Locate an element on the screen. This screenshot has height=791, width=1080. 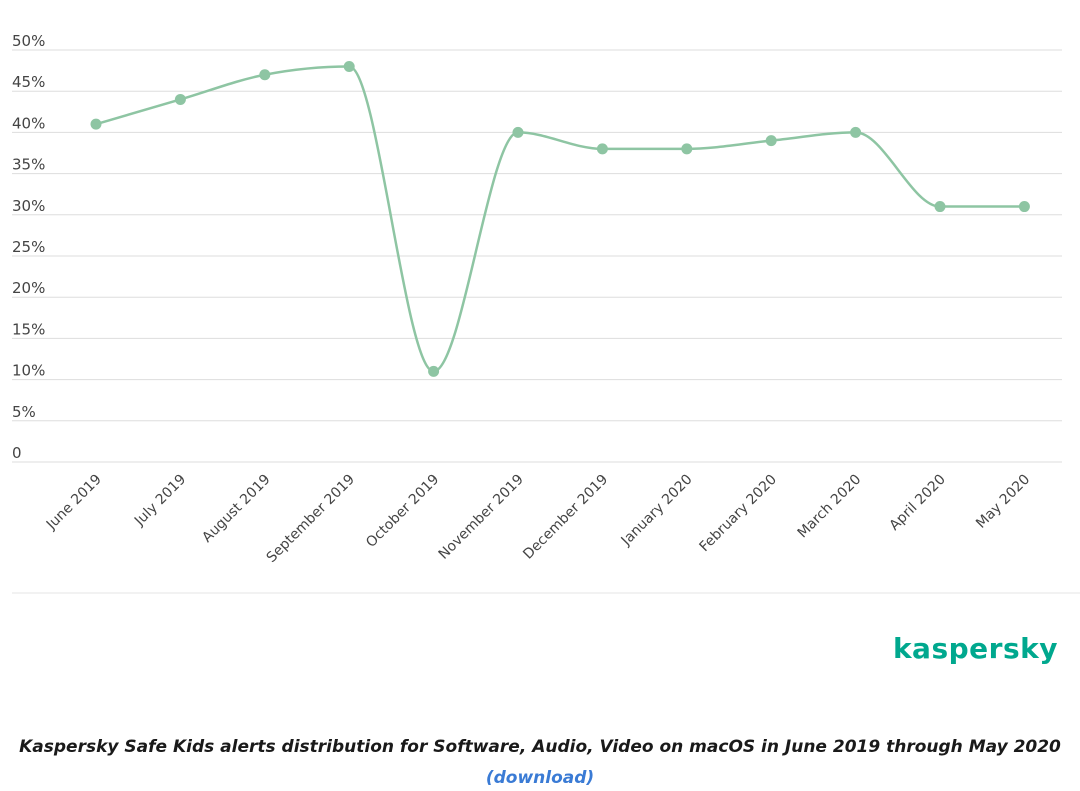
kaspersky-logo: kaspersky is located at coordinates (975, 648).